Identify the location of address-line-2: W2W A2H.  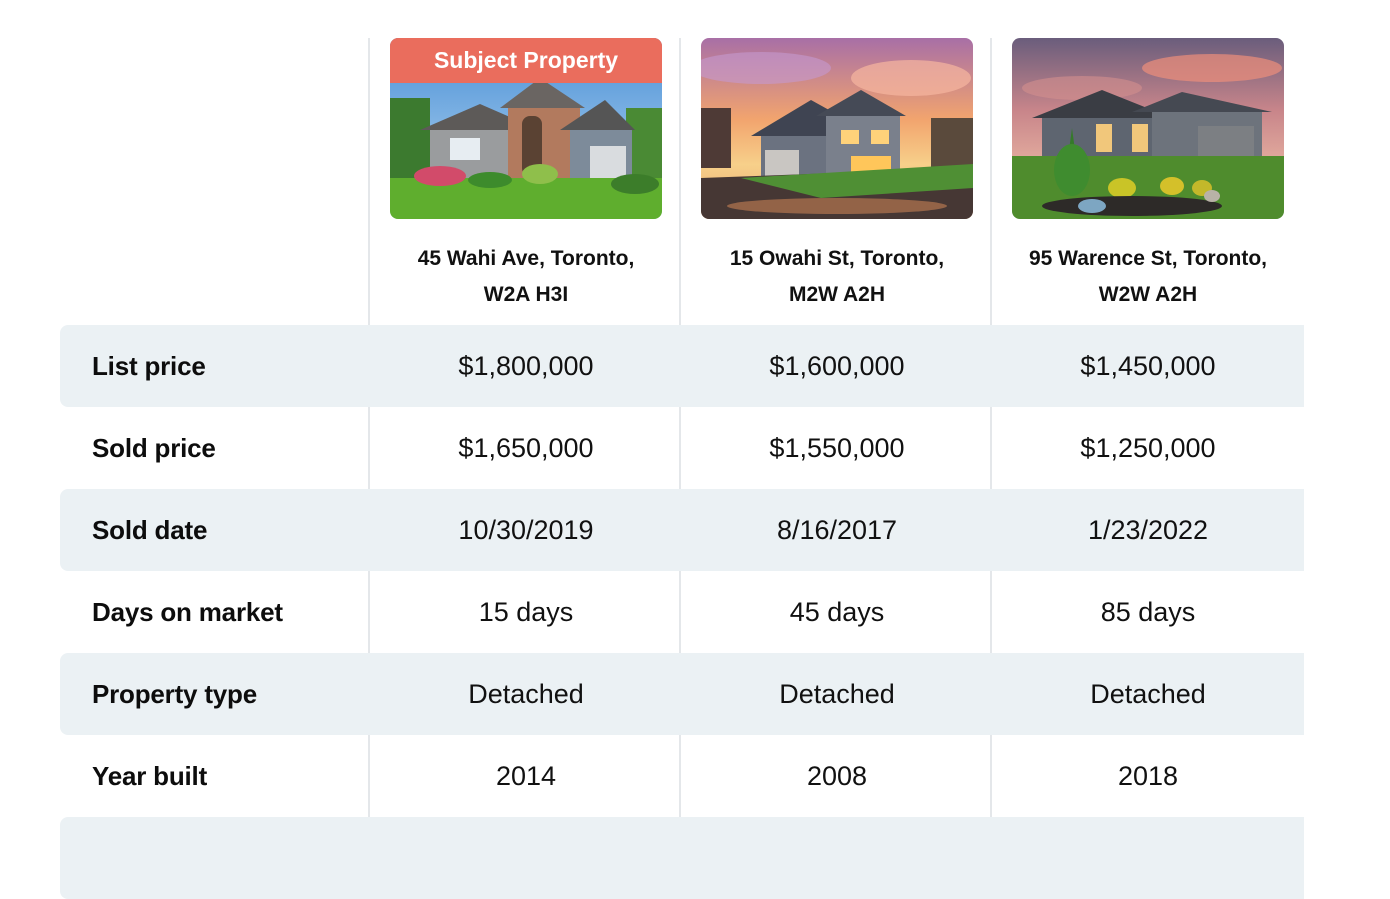
(1148, 294).